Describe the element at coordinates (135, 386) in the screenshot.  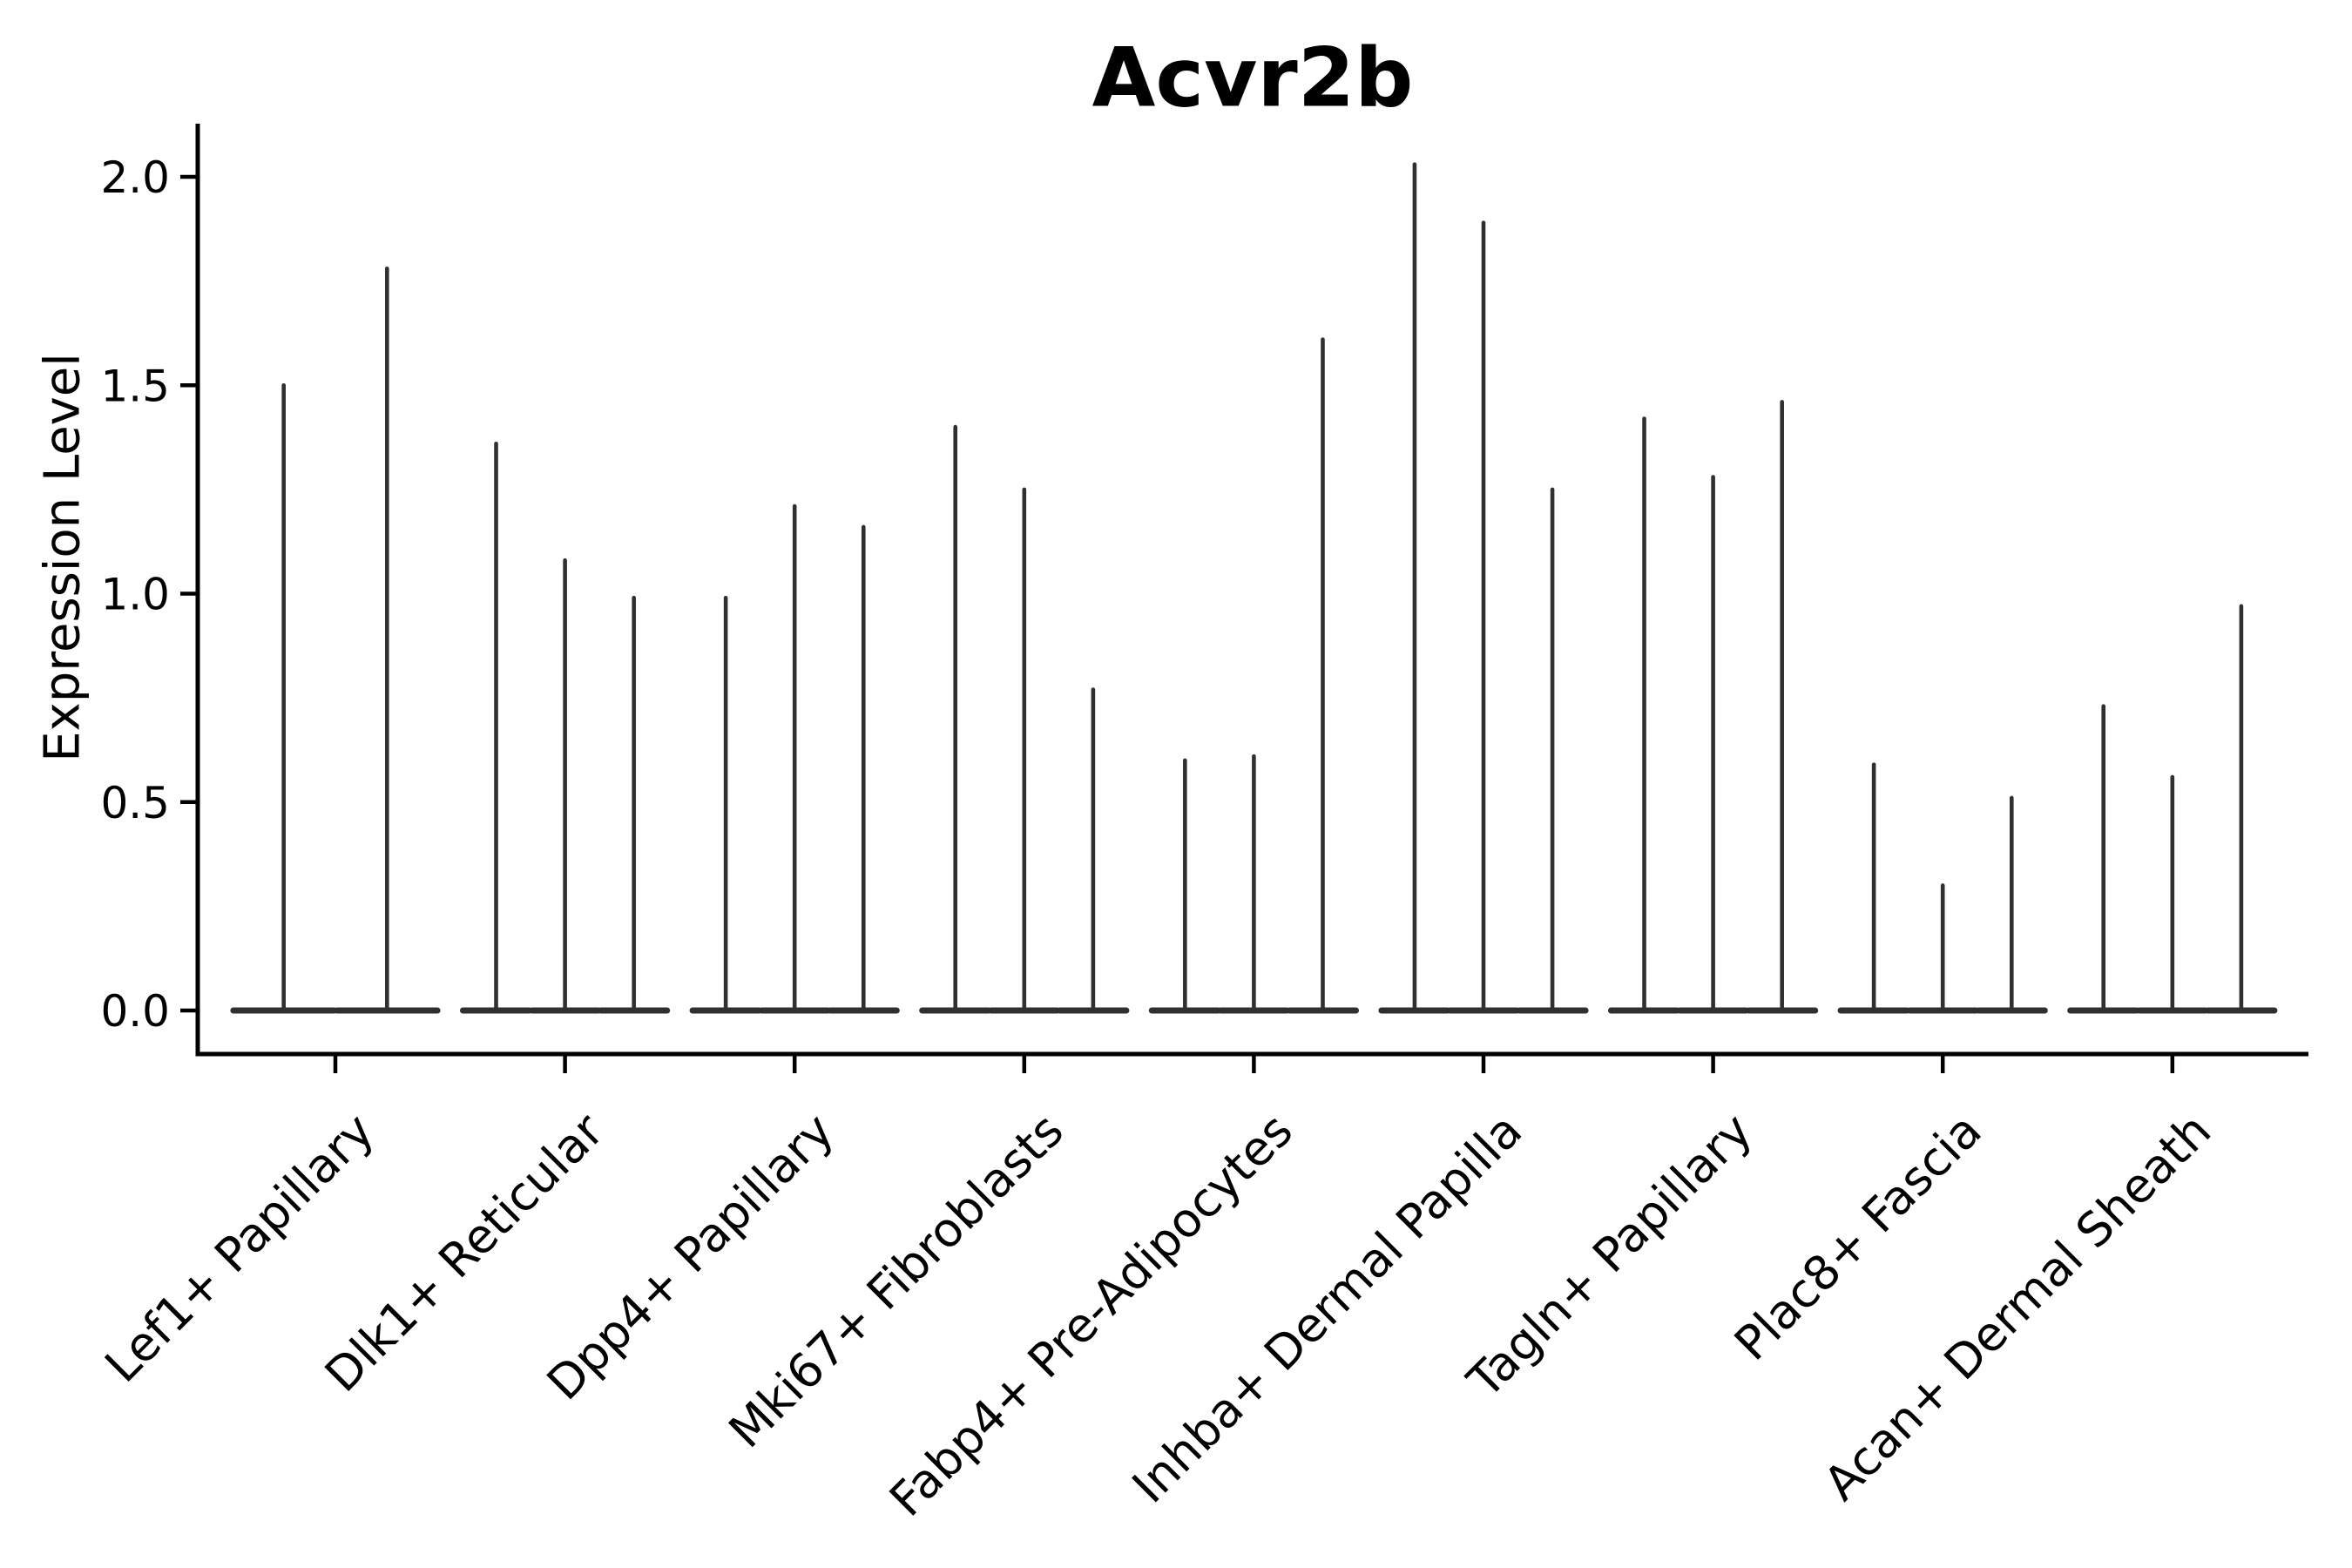
I see `y-tick-label: 1.5` at that location.